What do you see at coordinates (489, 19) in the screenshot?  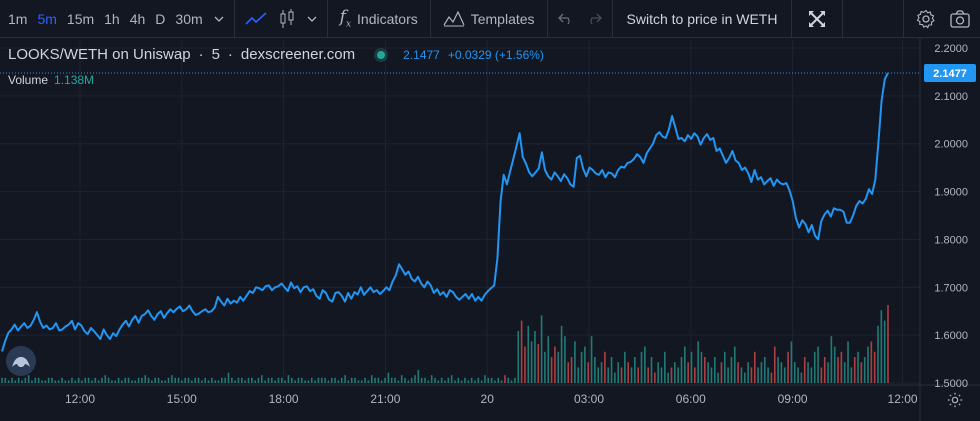 I see `templates-button: Templates` at bounding box center [489, 19].